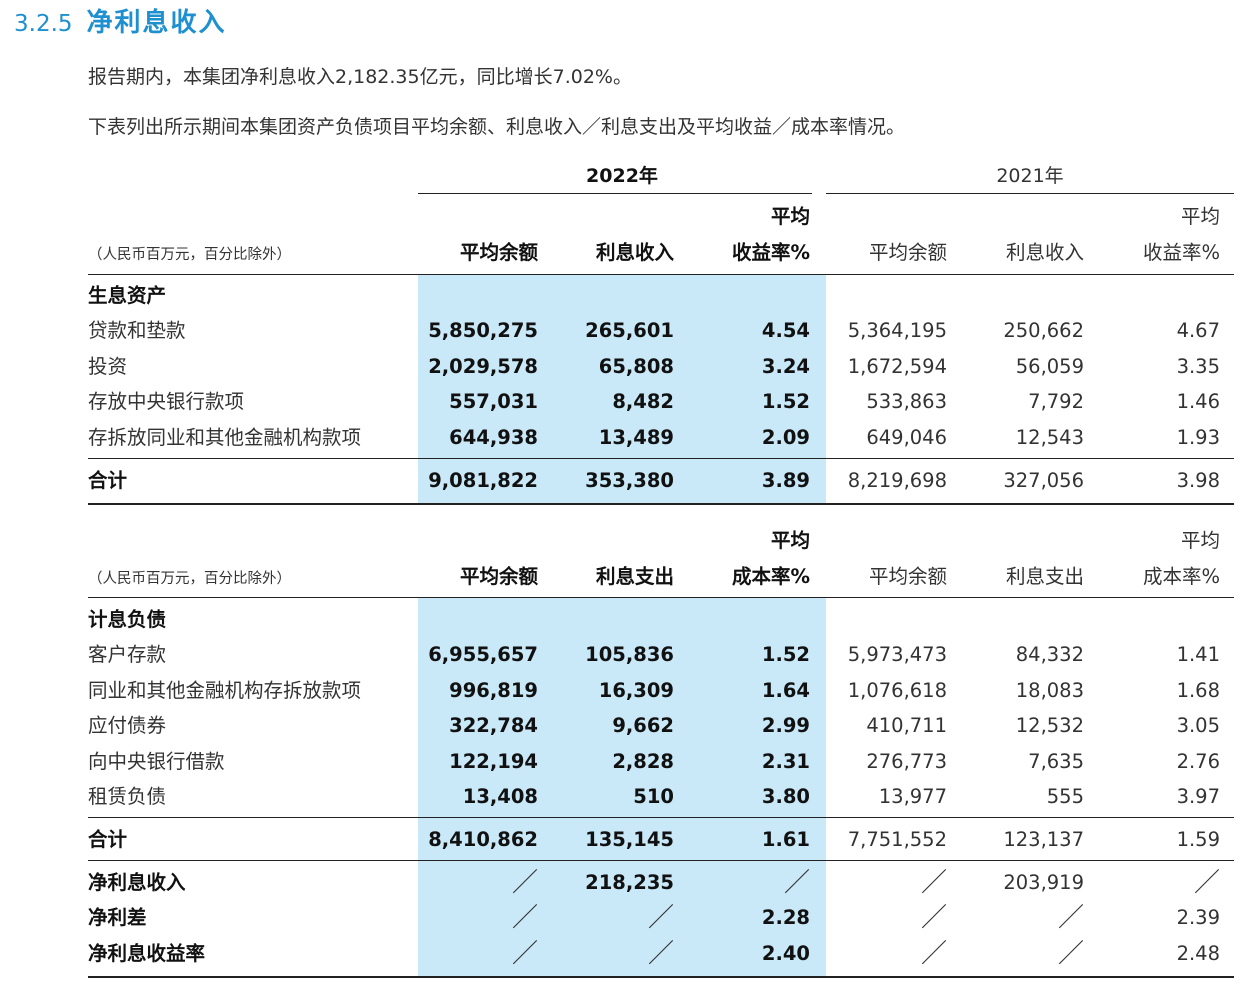 This screenshot has width=1256, height=988. I want to click on cell-avg-balance-2021: 1,672,594, so click(897, 366).